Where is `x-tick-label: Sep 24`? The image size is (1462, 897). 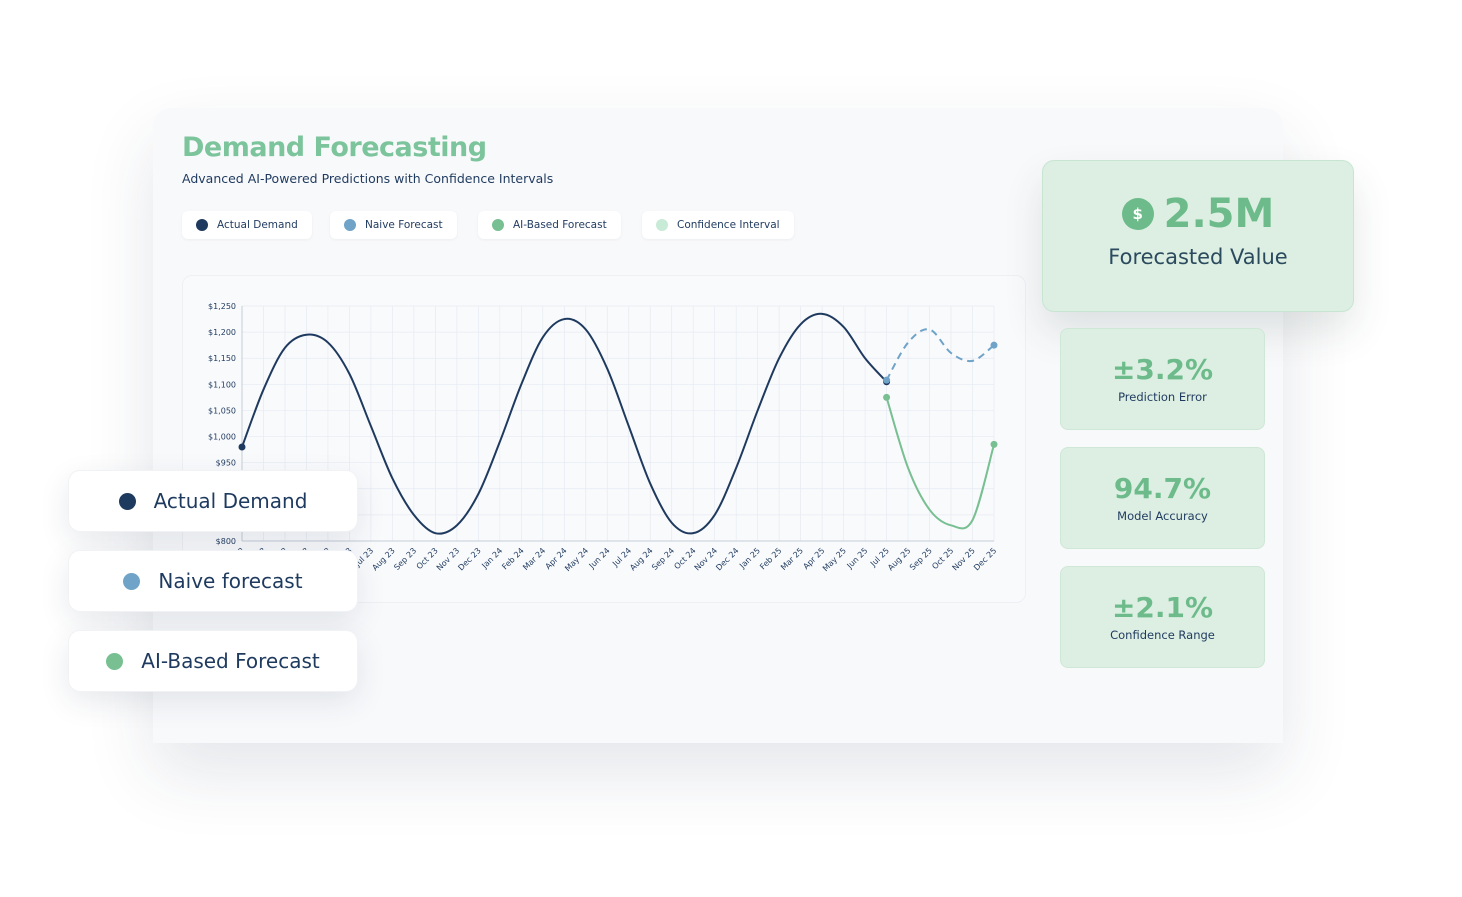 x-tick-label: Sep 24 is located at coordinates (663, 559).